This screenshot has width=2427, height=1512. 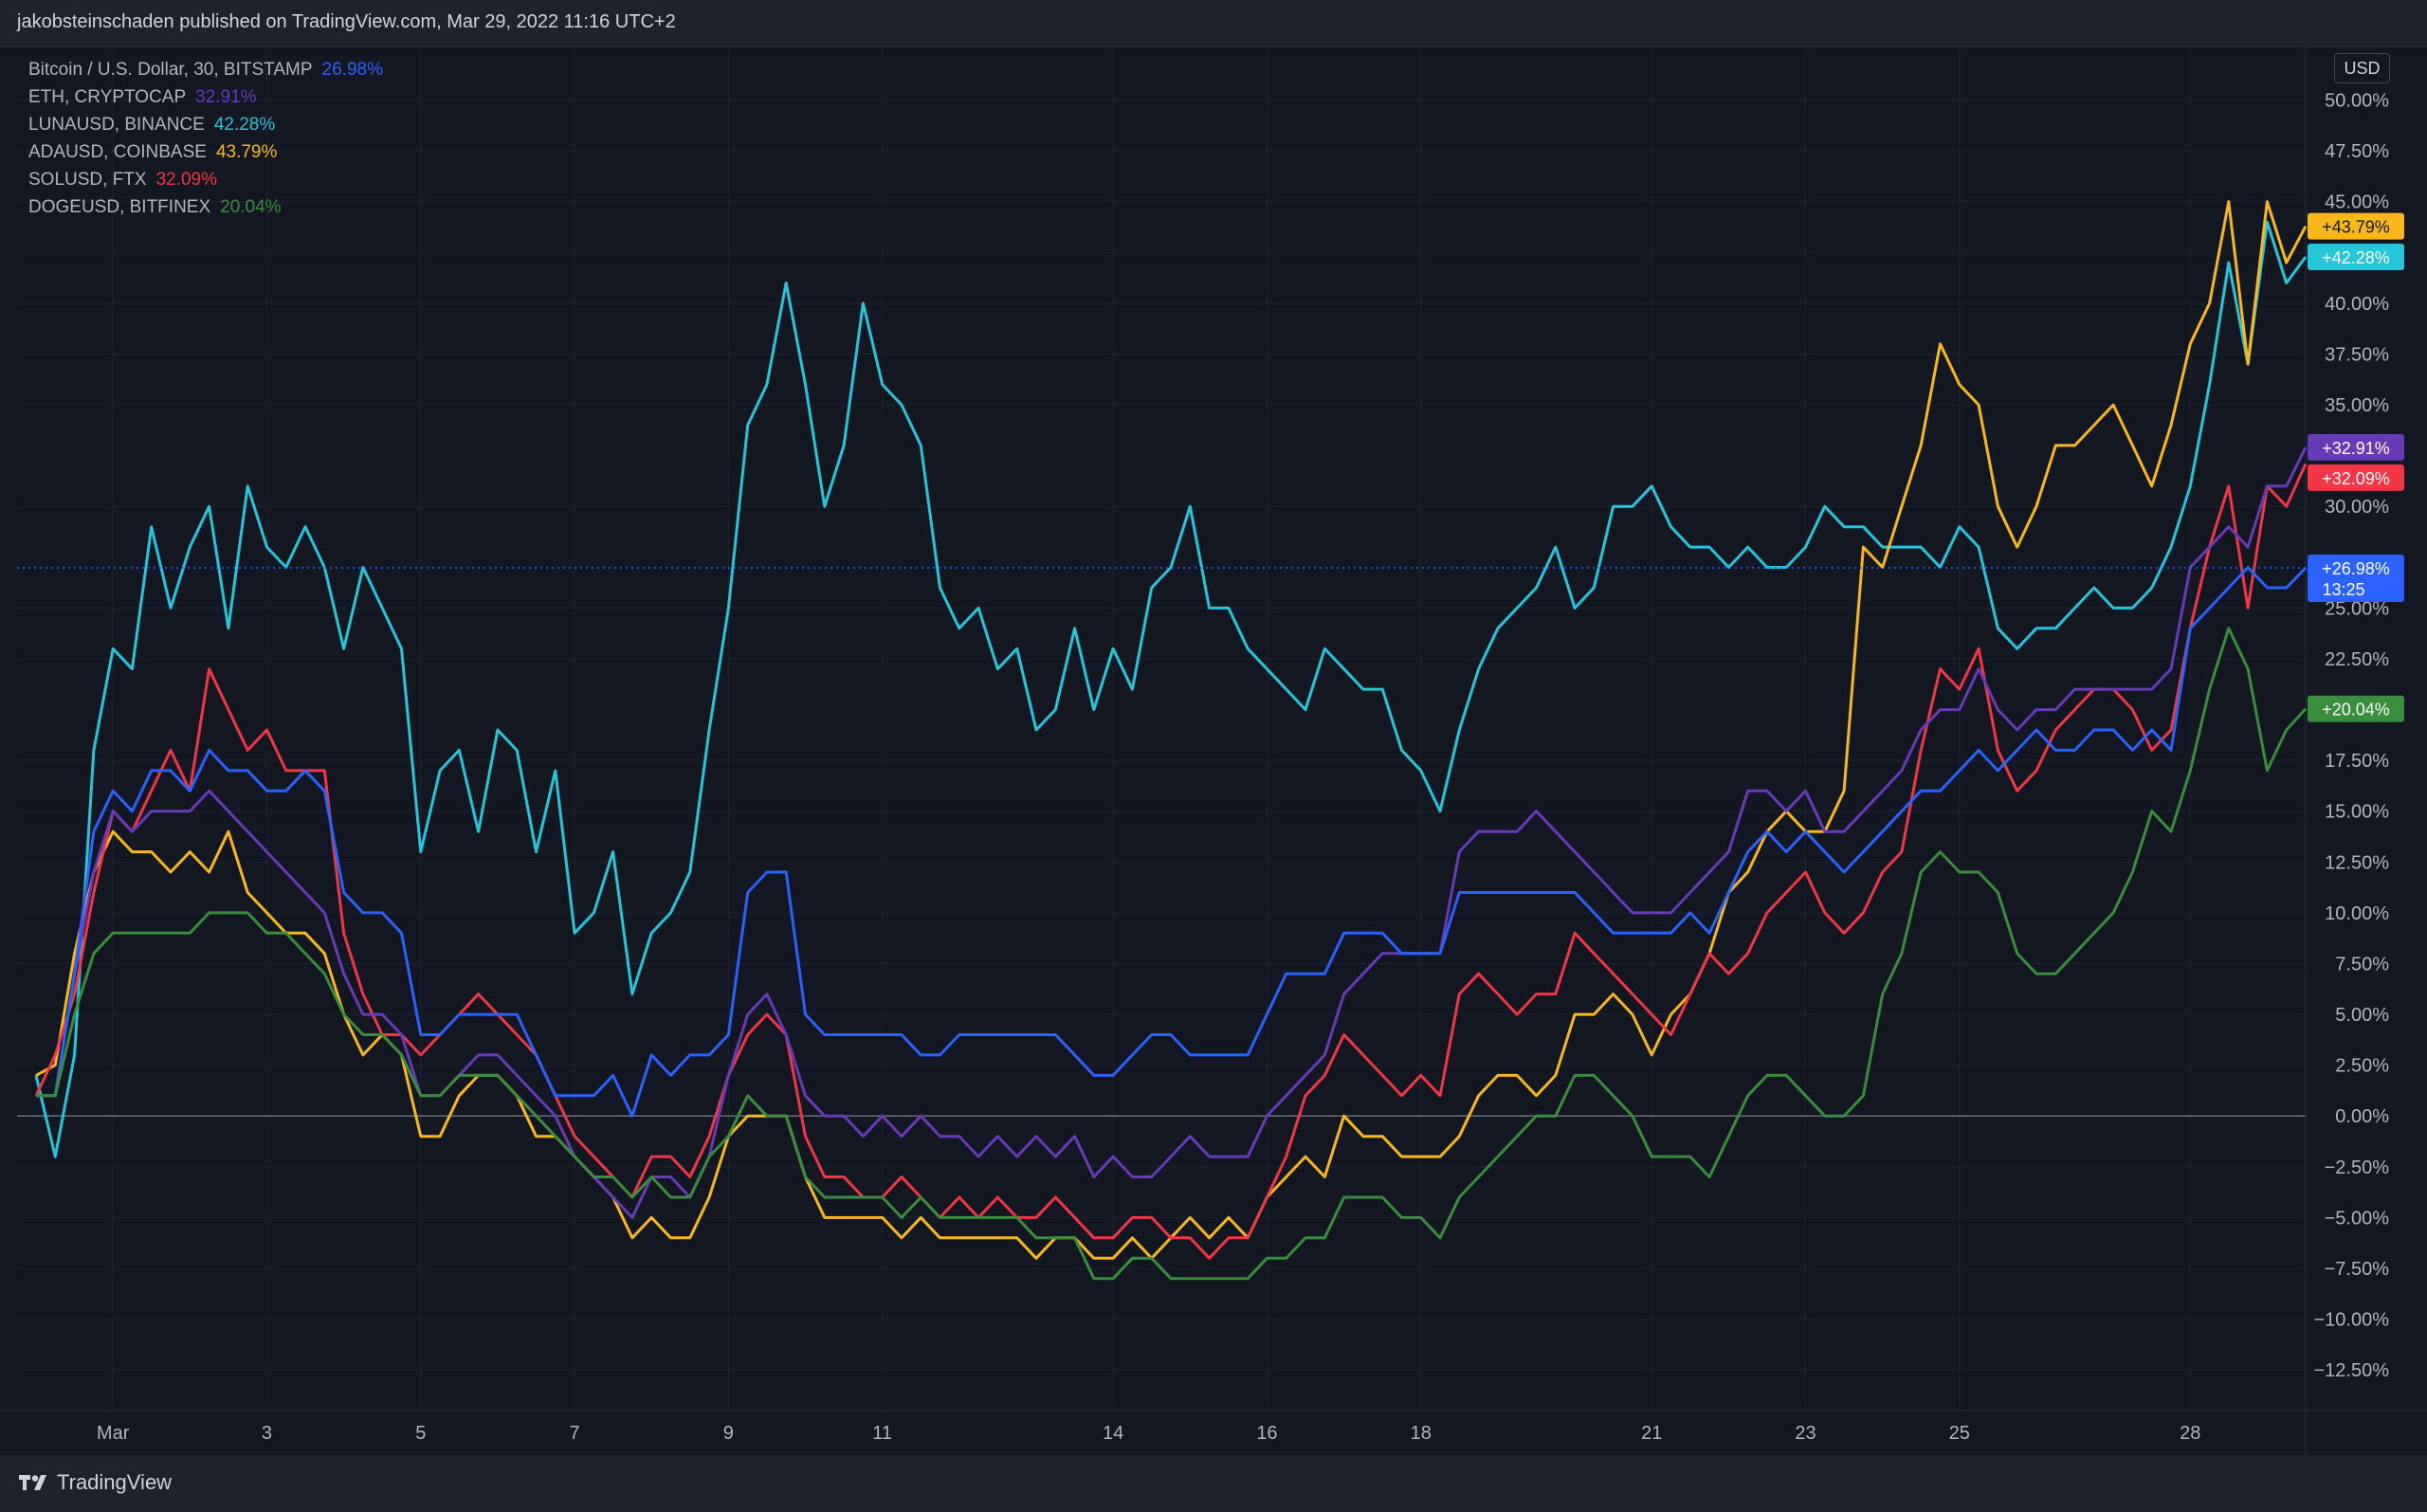 I want to click on x-tick-label: 14, so click(x=1113, y=1434).